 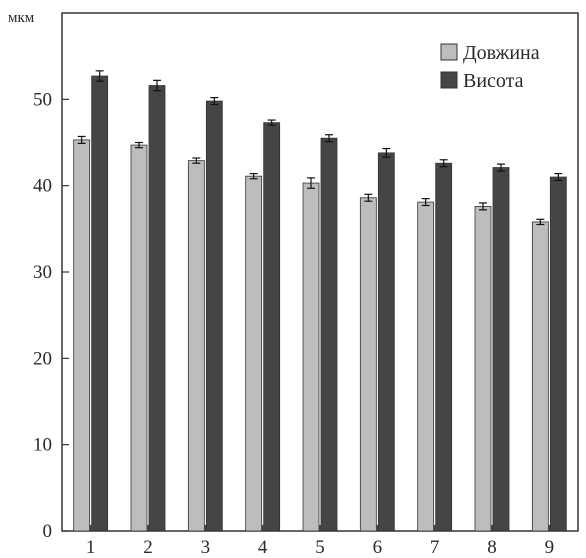 I want to click on x-tick-label: 9, so click(x=550, y=547).